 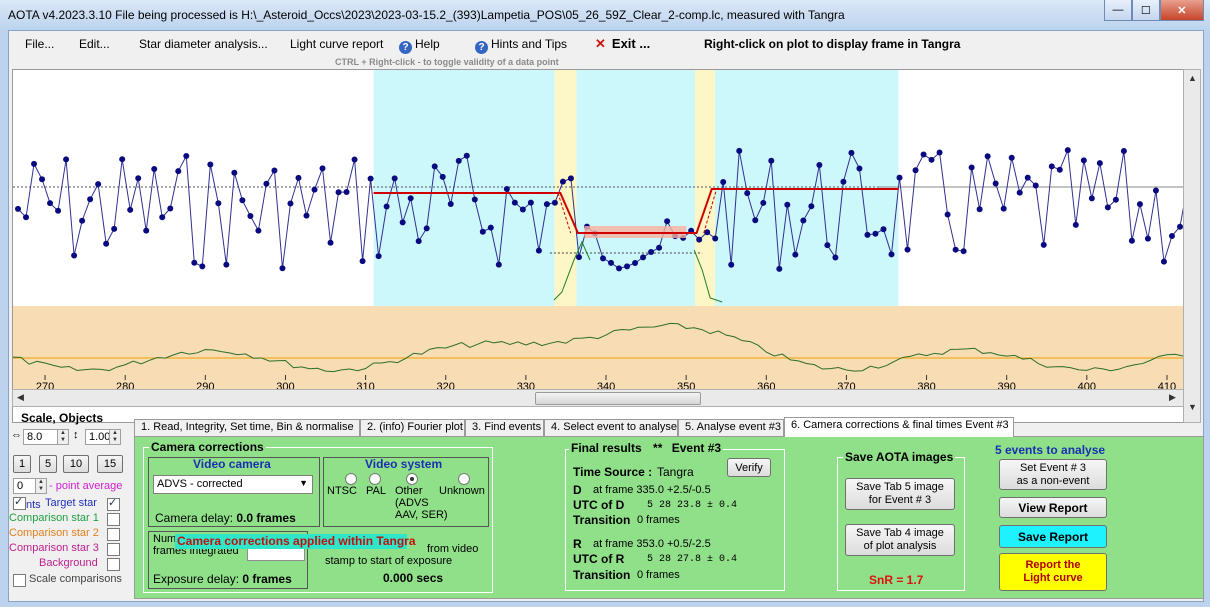 I want to click on save-tab5-button: Save Tab 5 image for Event # 3, so click(x=900, y=494).